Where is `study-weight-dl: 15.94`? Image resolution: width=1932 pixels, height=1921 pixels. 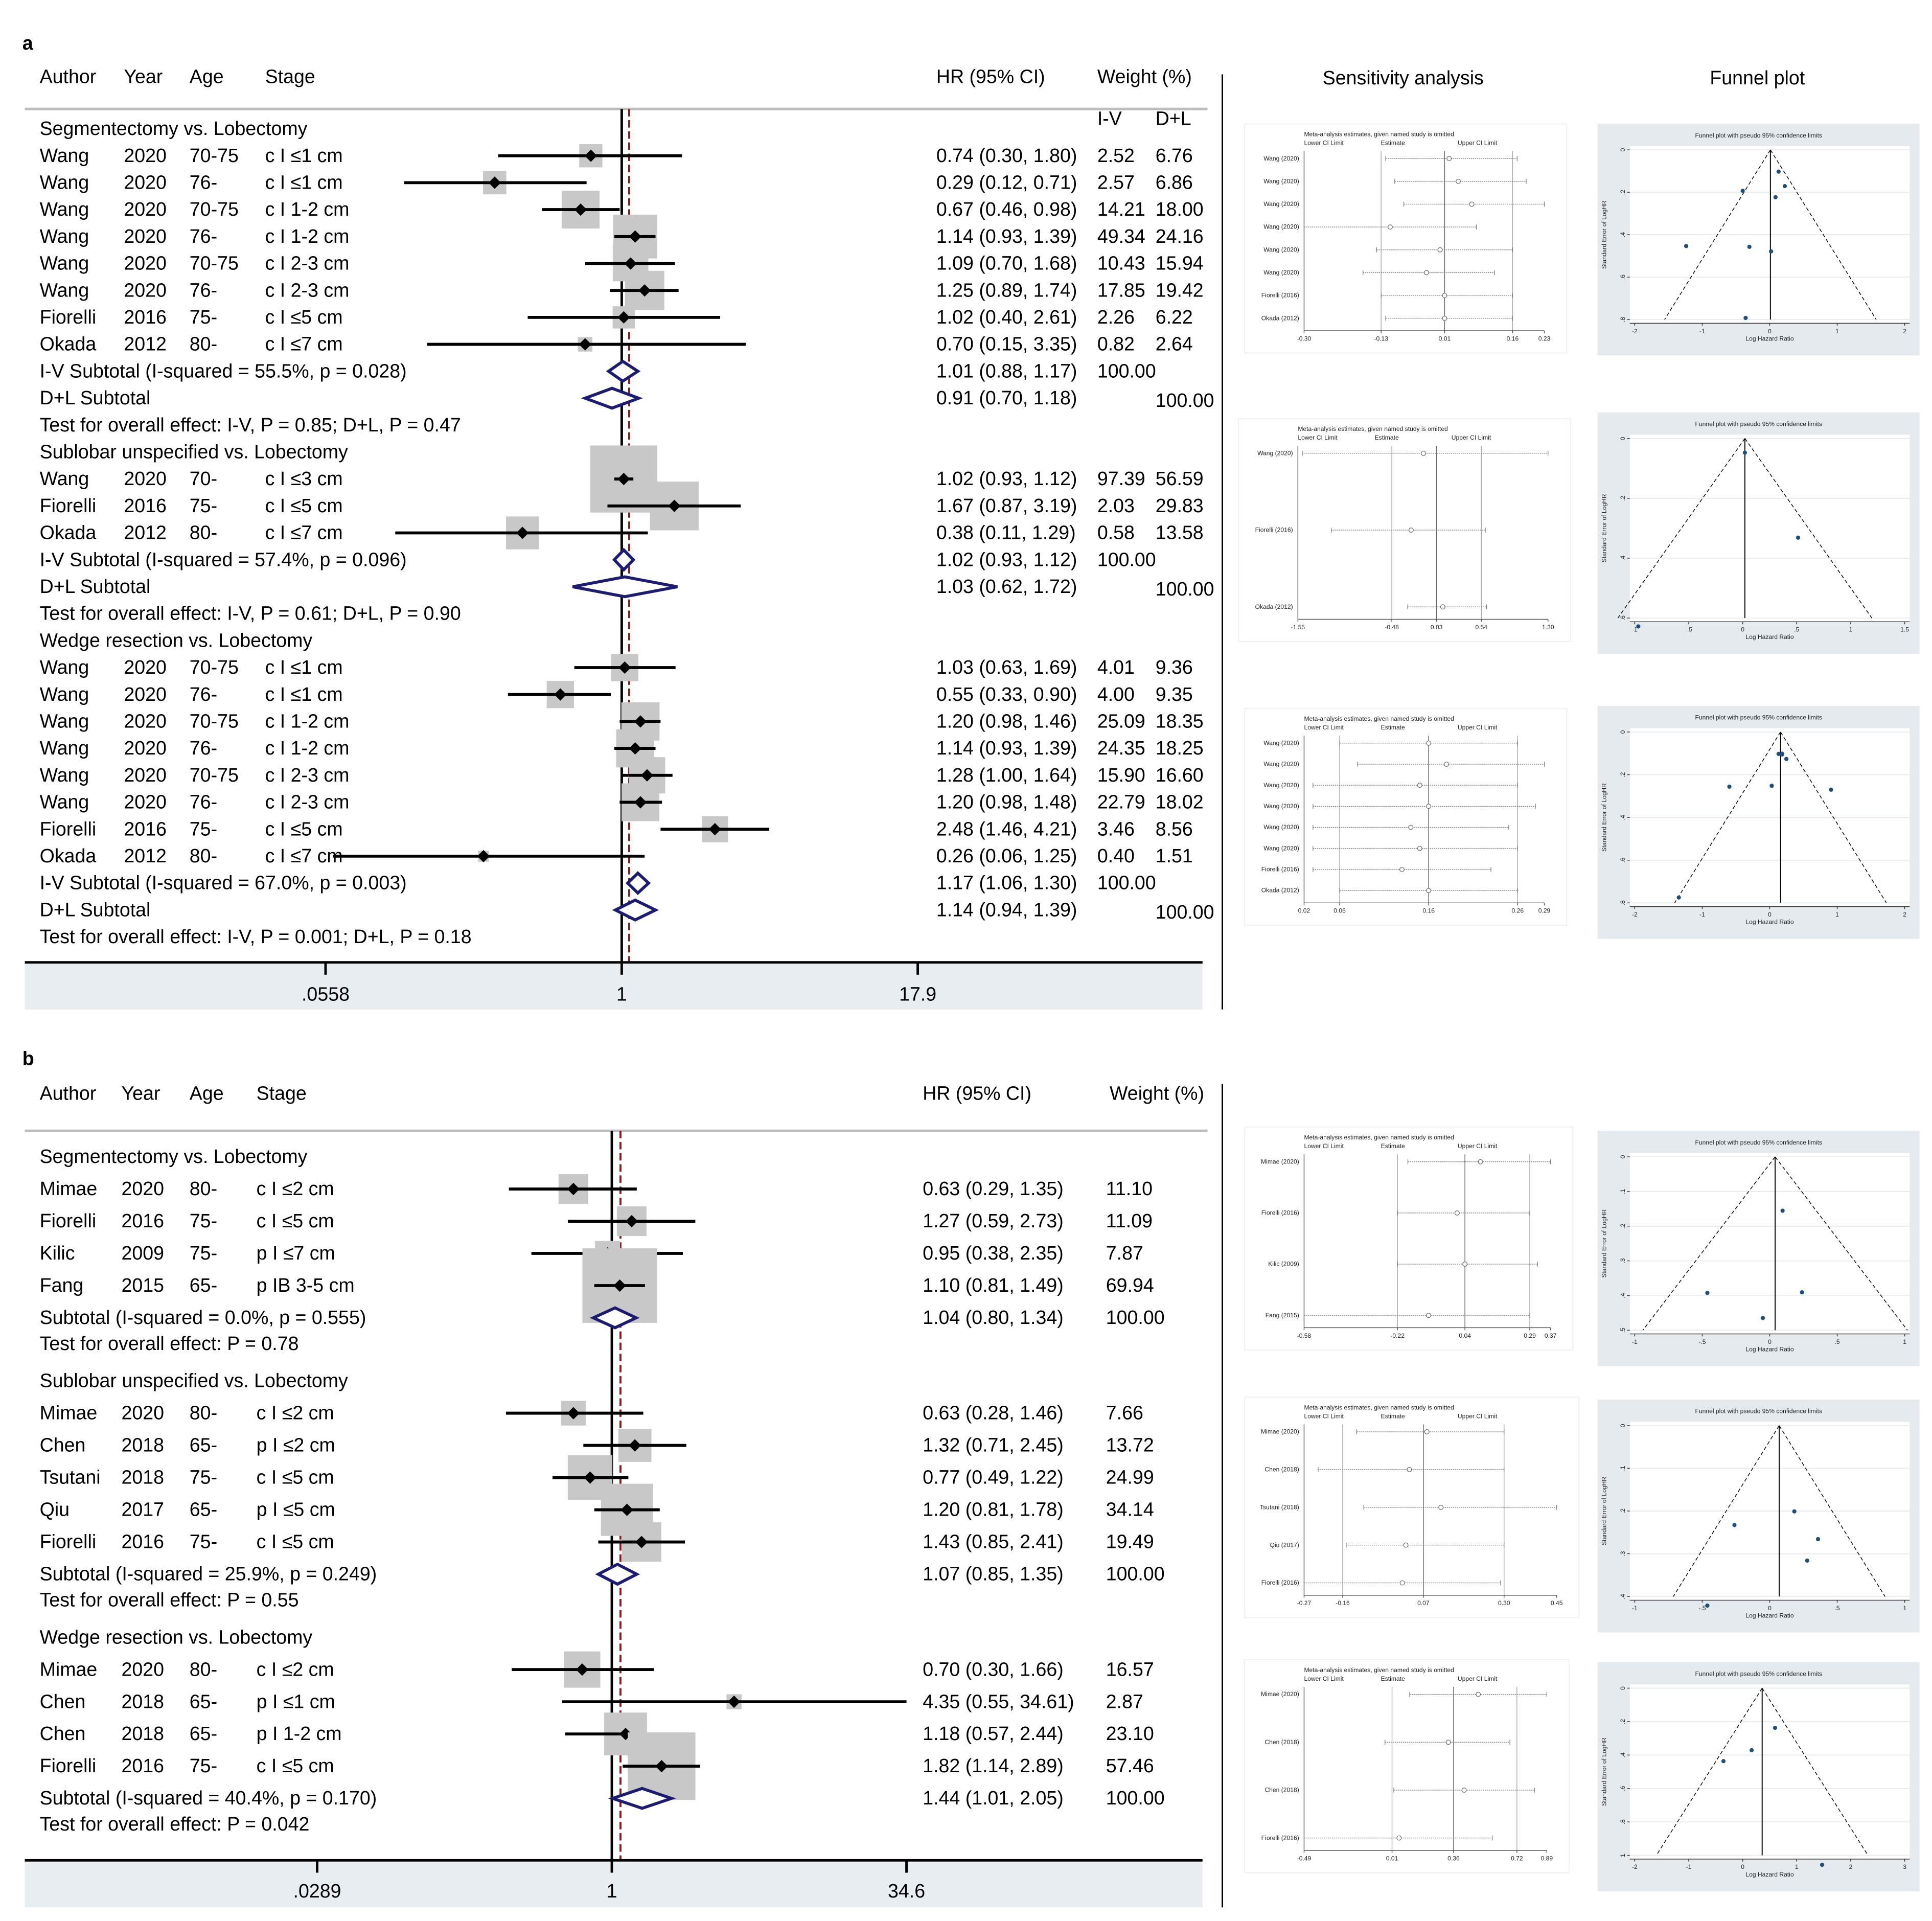 study-weight-dl: 15.94 is located at coordinates (1180, 263).